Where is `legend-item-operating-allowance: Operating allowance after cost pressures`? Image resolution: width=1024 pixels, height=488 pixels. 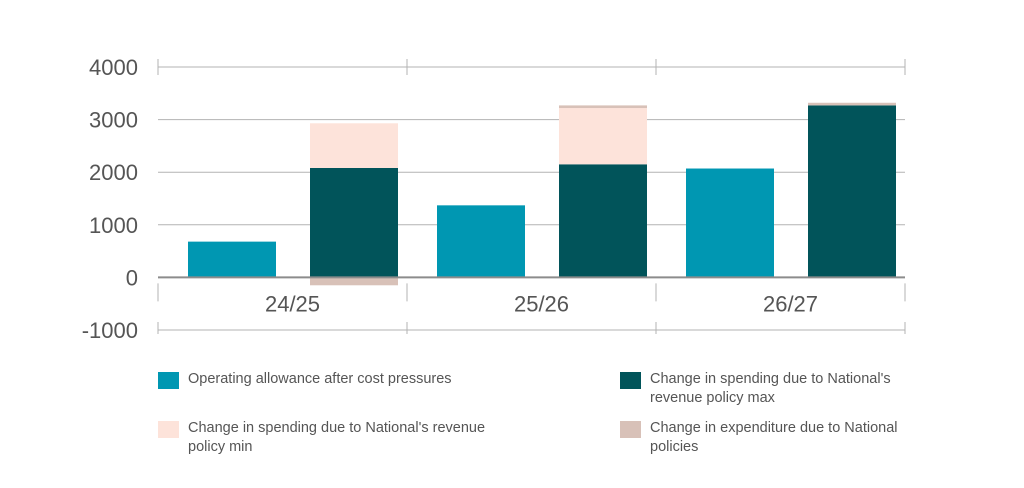
legend-item-operating-allowance: Operating allowance after cost pressures is located at coordinates (333, 379).